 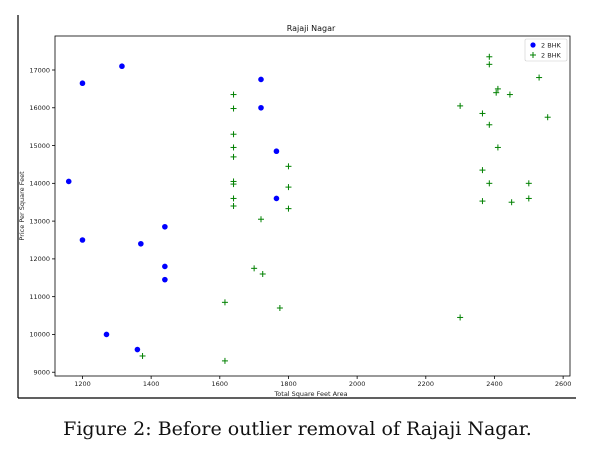 What do you see at coordinates (533, 45) in the screenshot?
I see `legend-marker-circle` at bounding box center [533, 45].